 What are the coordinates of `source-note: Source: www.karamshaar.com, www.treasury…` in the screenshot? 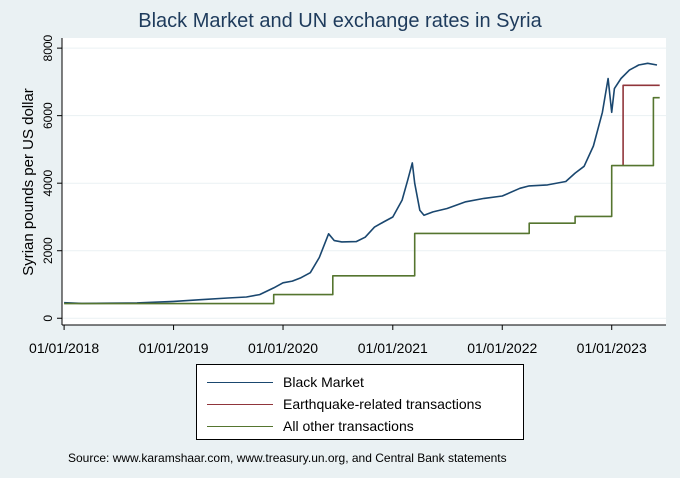 It's located at (287, 458).